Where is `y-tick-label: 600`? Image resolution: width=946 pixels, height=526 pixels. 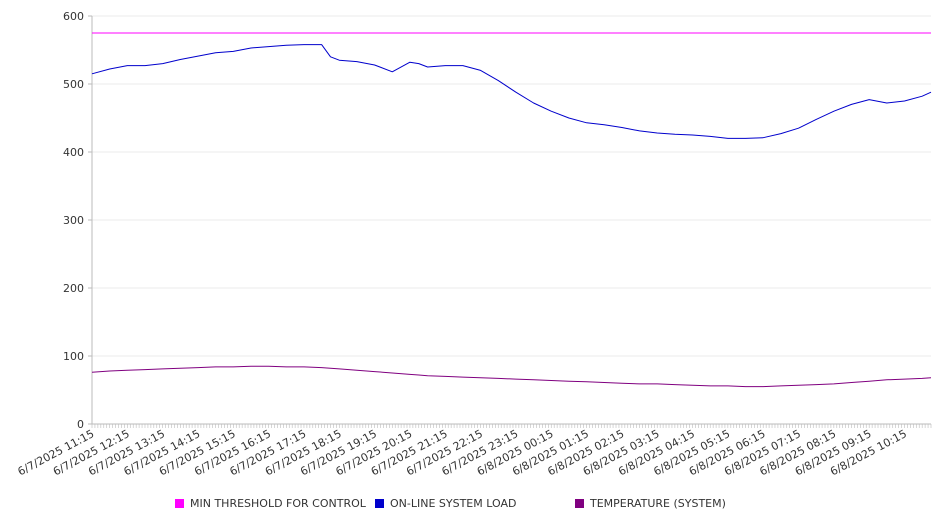
y-tick-label: 600 is located at coordinates (73, 16).